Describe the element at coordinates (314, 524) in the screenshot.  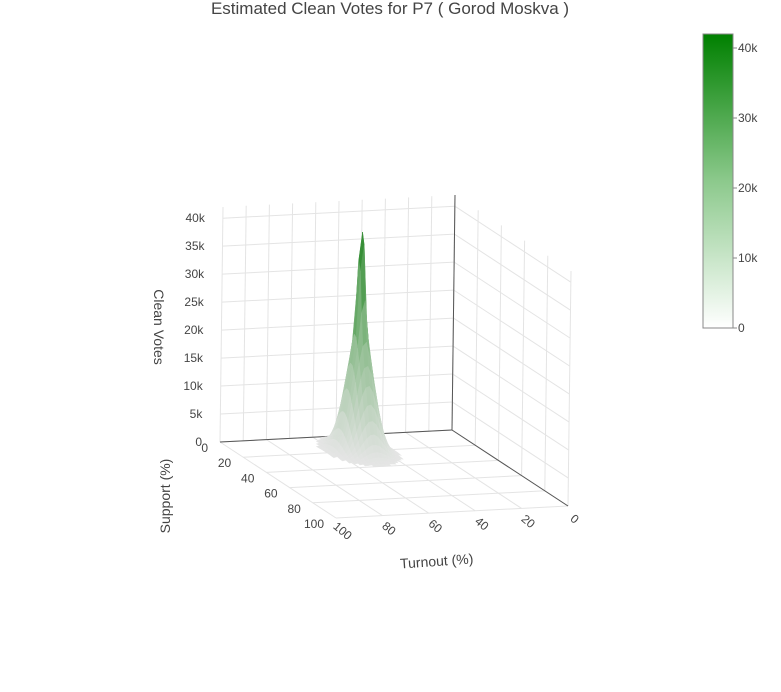
I see `y-tick-label: 100` at that location.